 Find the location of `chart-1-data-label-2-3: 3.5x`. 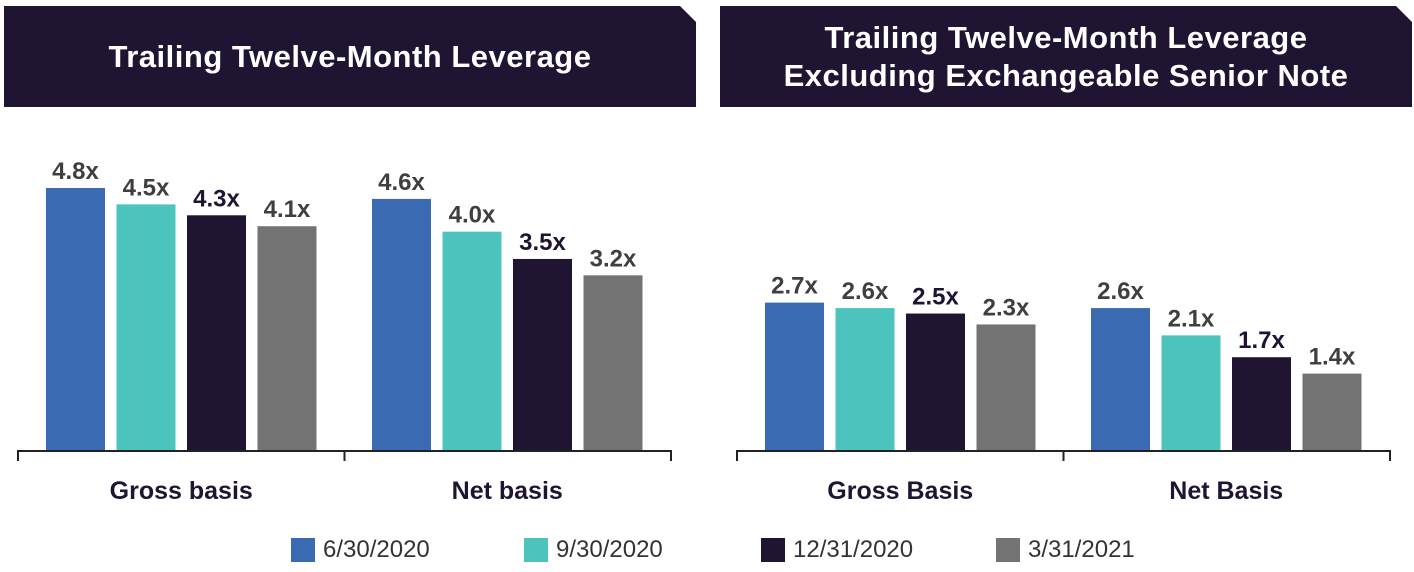

chart-1-data-label-2-3: 3.5x is located at coordinates (542, 242).